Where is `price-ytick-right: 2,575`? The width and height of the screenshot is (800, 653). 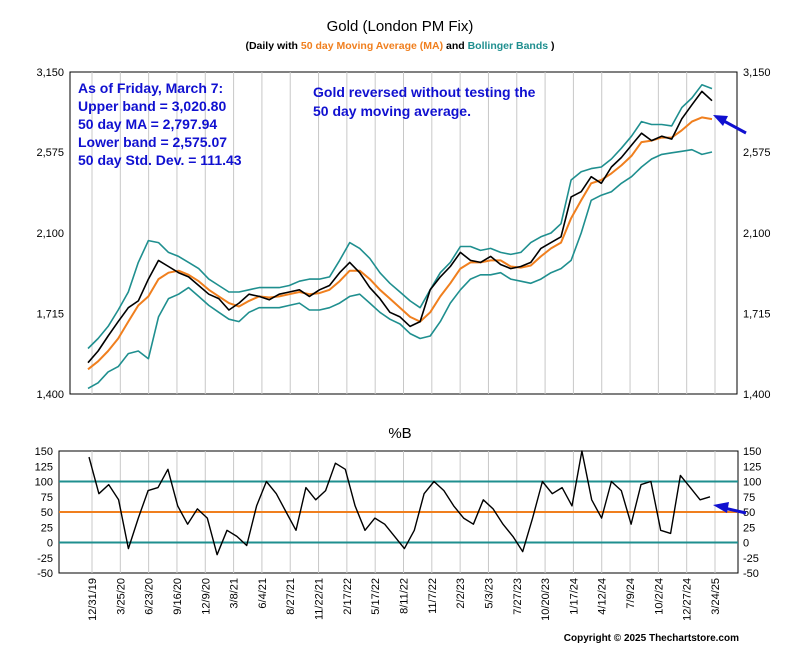 price-ytick-right: 2,575 is located at coordinates (757, 153).